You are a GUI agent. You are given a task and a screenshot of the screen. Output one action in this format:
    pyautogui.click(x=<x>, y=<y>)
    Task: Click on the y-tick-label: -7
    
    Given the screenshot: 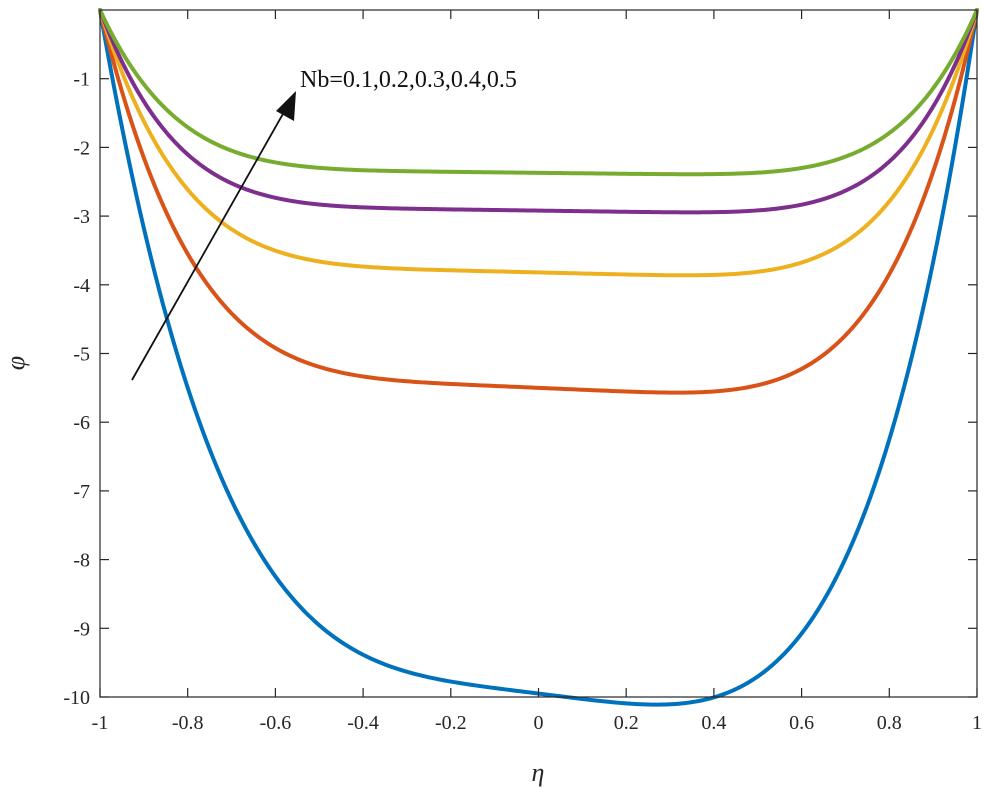 What is the action you would take?
    pyautogui.click(x=81, y=492)
    